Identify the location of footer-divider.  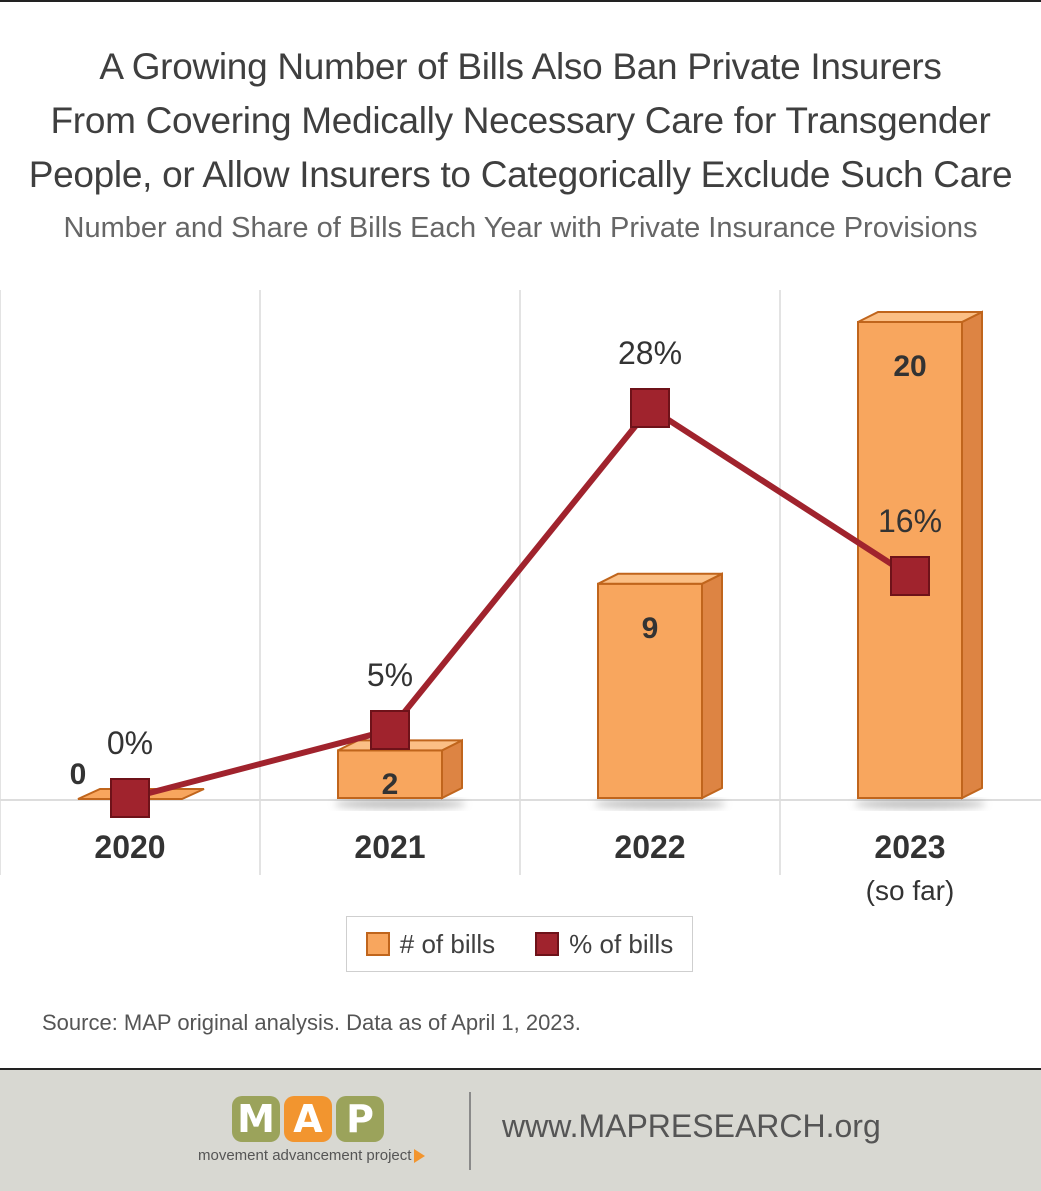
(470, 1131).